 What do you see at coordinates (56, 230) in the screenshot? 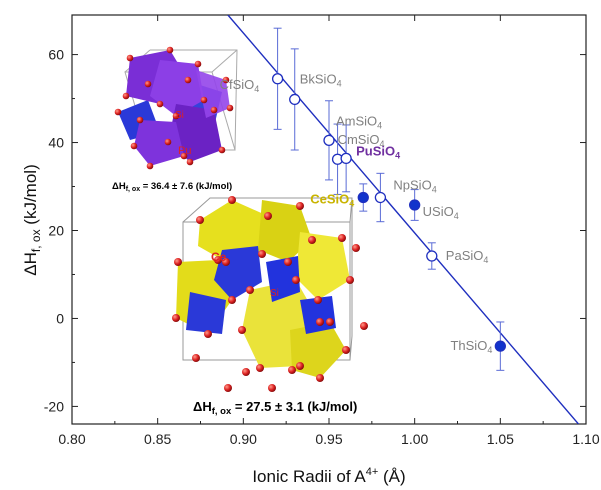
I see `y-tick-label: 20` at bounding box center [56, 230].